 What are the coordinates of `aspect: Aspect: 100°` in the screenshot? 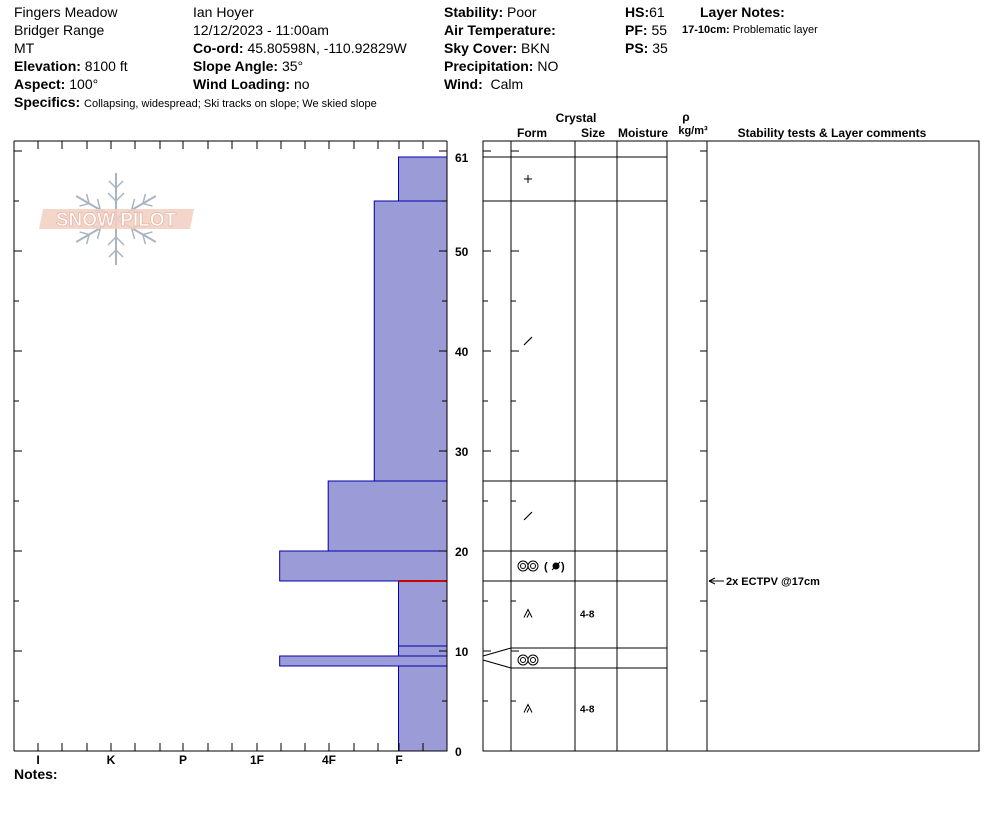 It's located at (56, 84).